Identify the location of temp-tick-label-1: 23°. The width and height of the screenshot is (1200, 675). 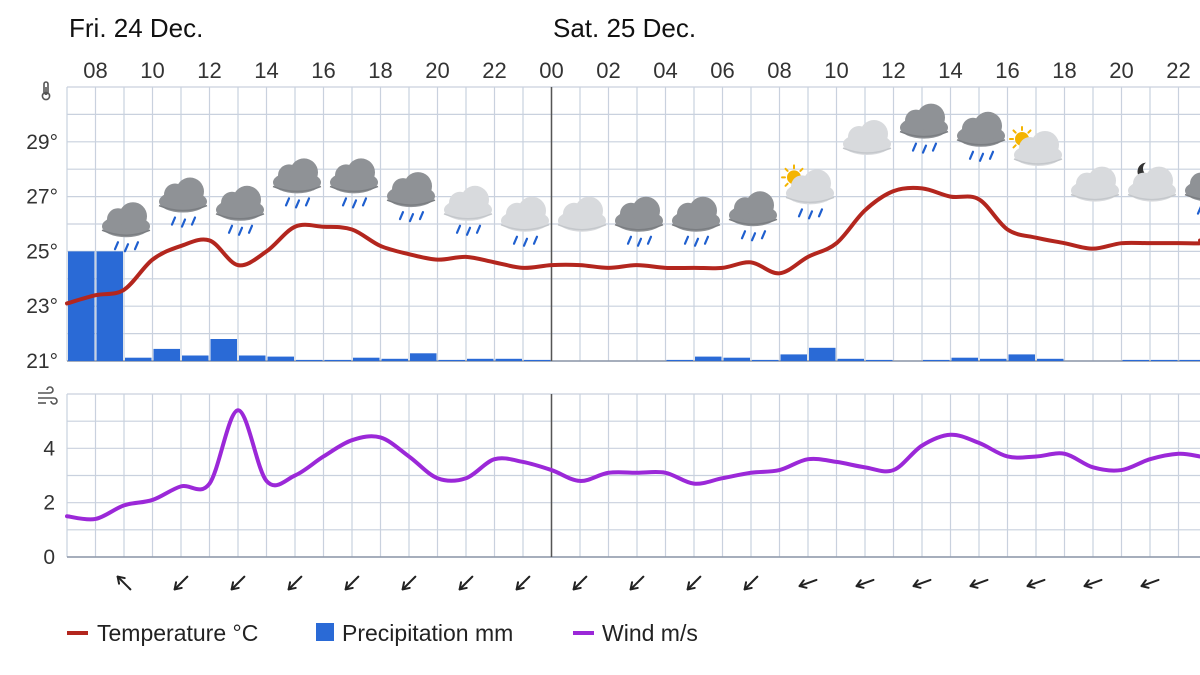
(42, 306).